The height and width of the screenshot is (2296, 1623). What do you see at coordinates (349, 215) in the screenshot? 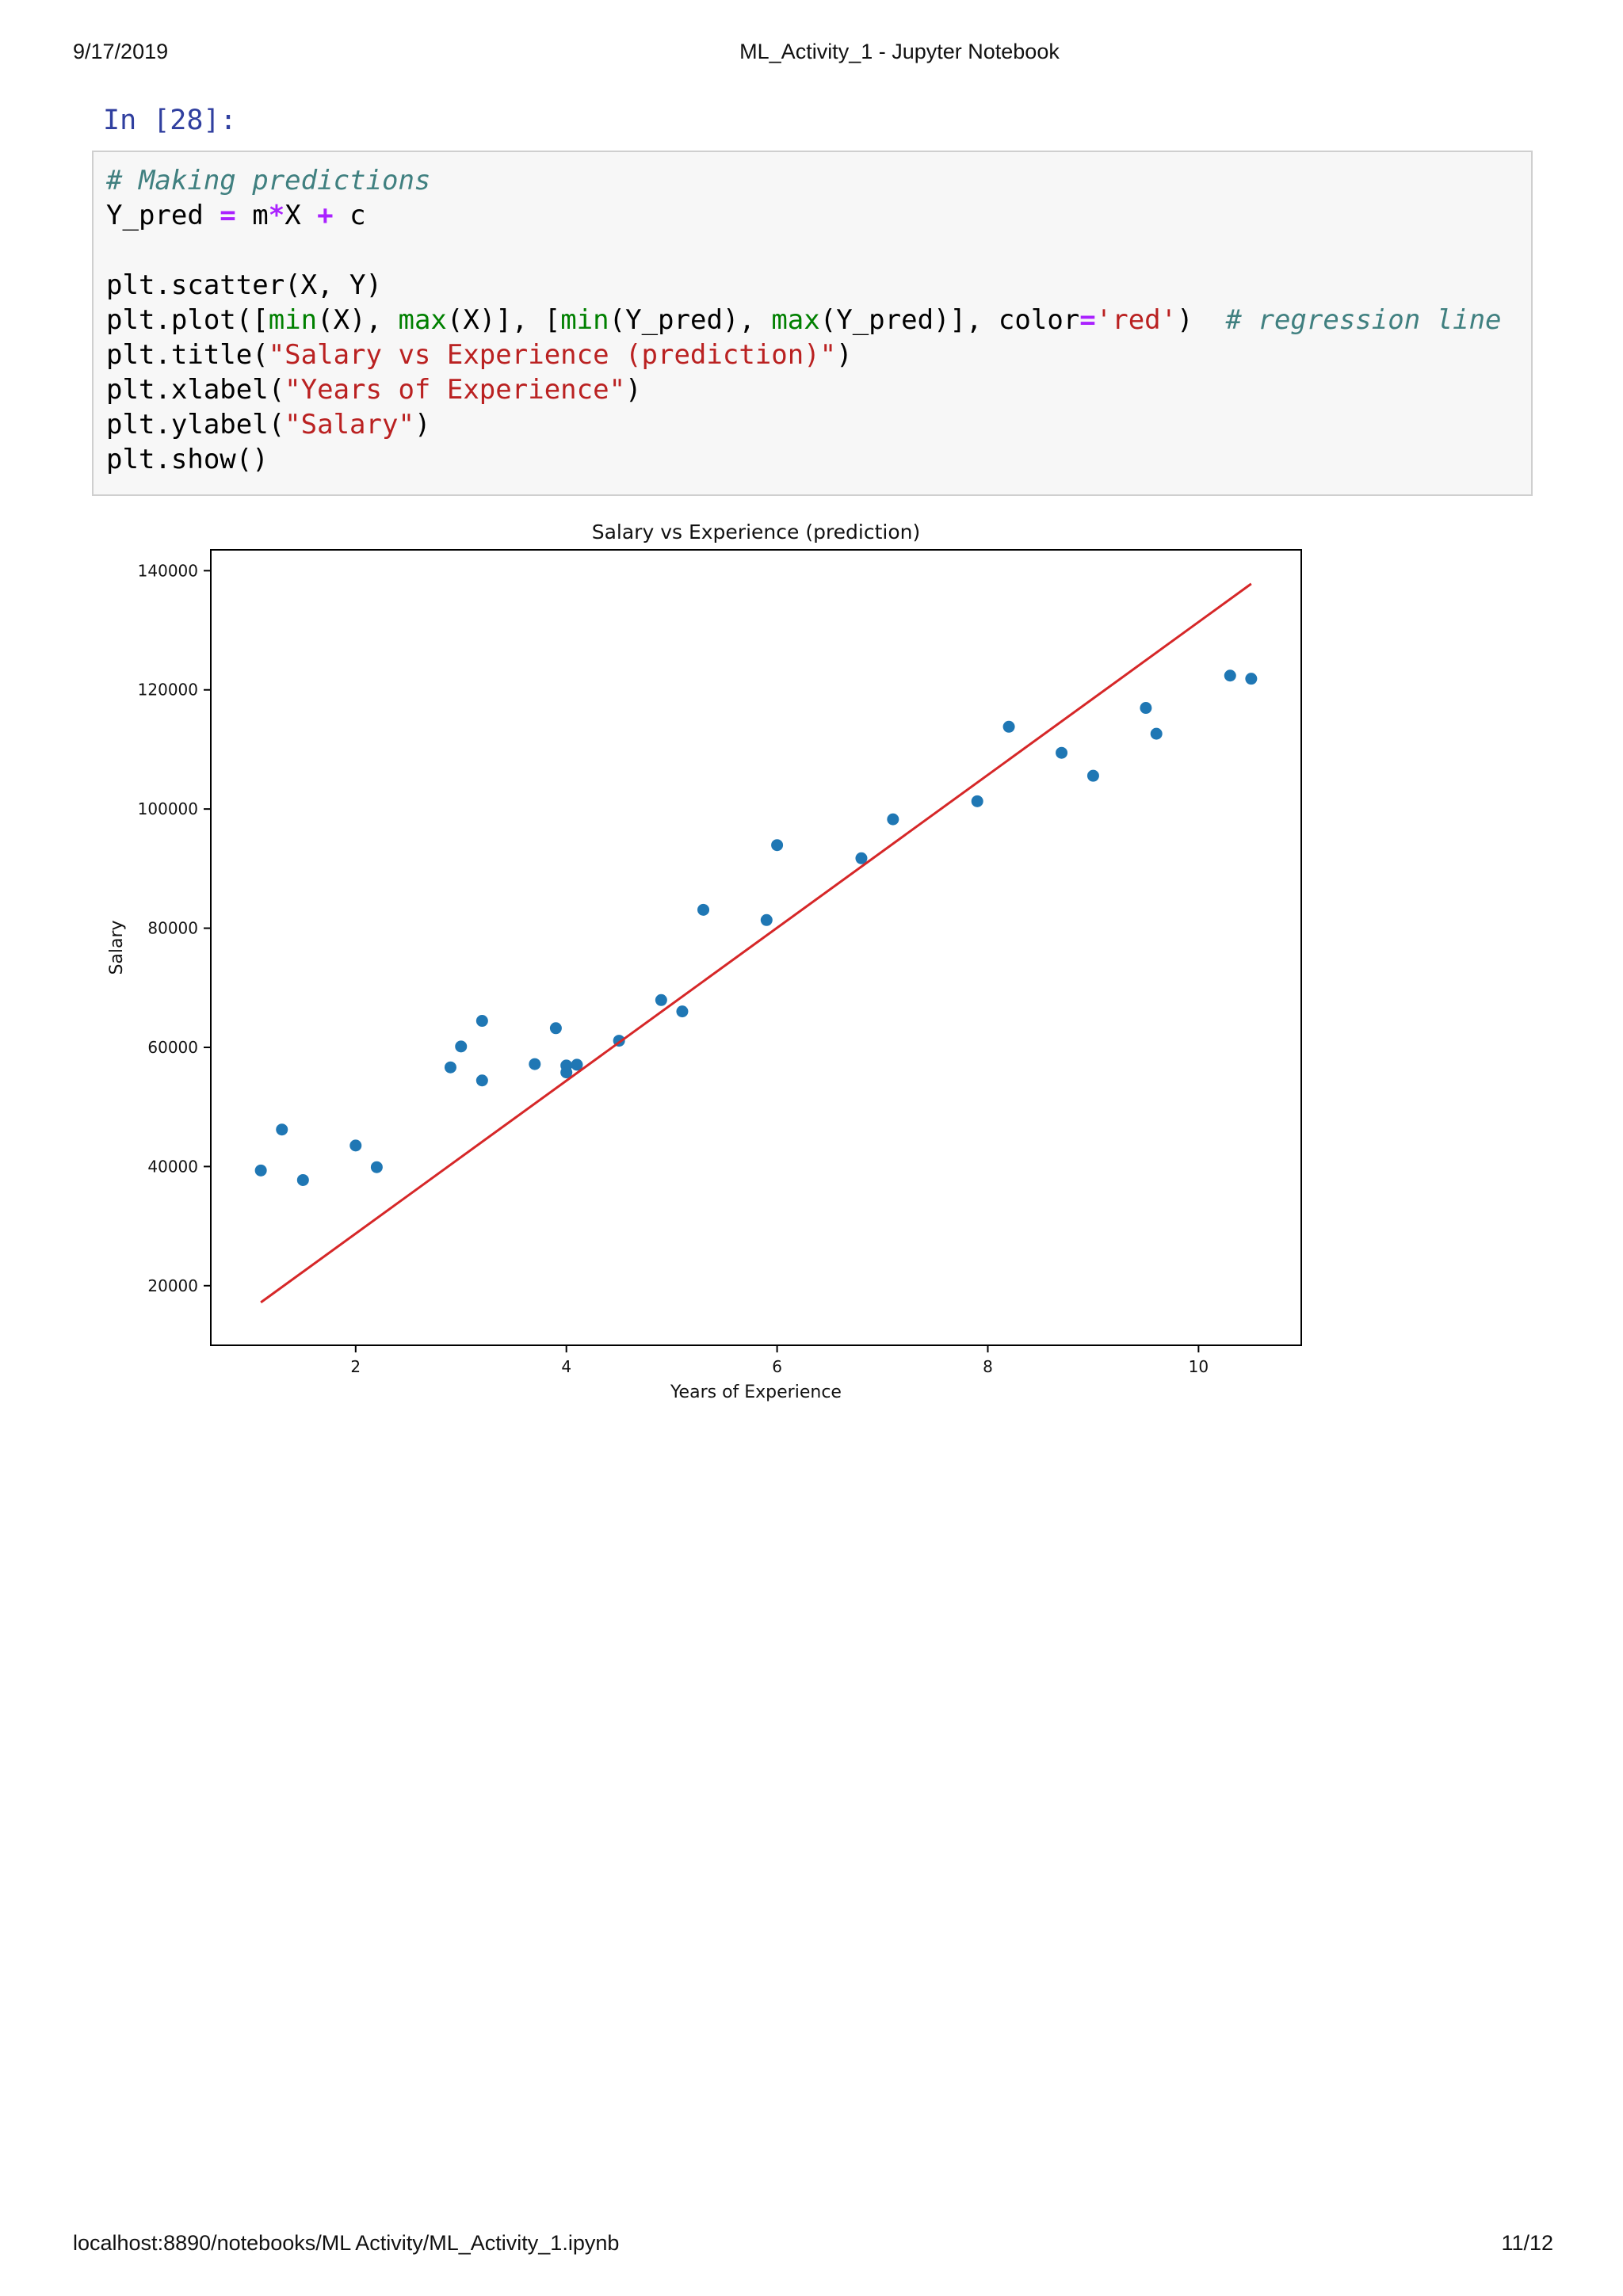
I see `code-token: c` at bounding box center [349, 215].